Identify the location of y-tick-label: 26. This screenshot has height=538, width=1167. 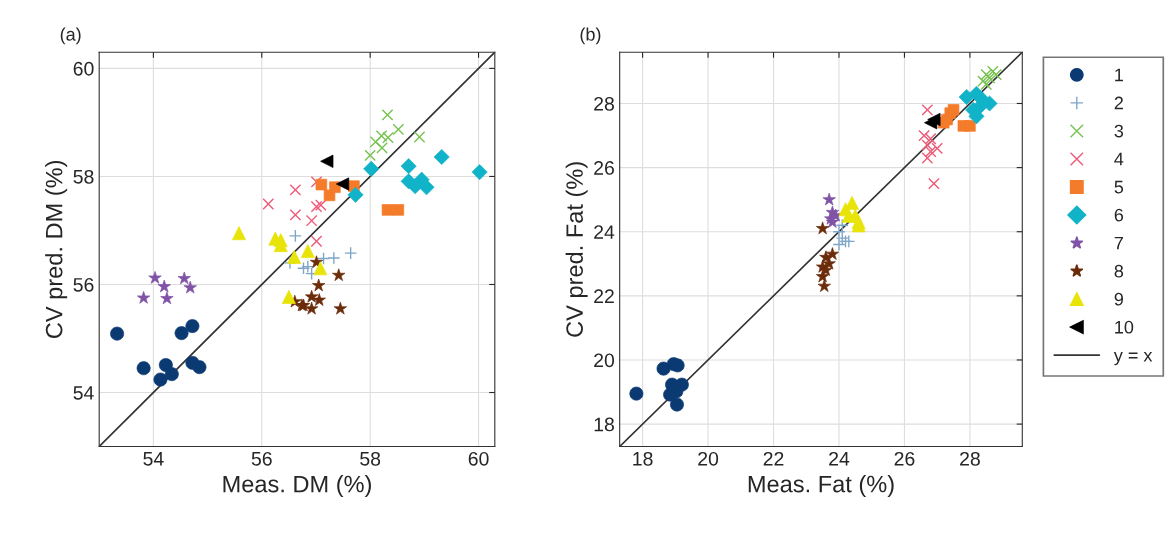
(604, 168).